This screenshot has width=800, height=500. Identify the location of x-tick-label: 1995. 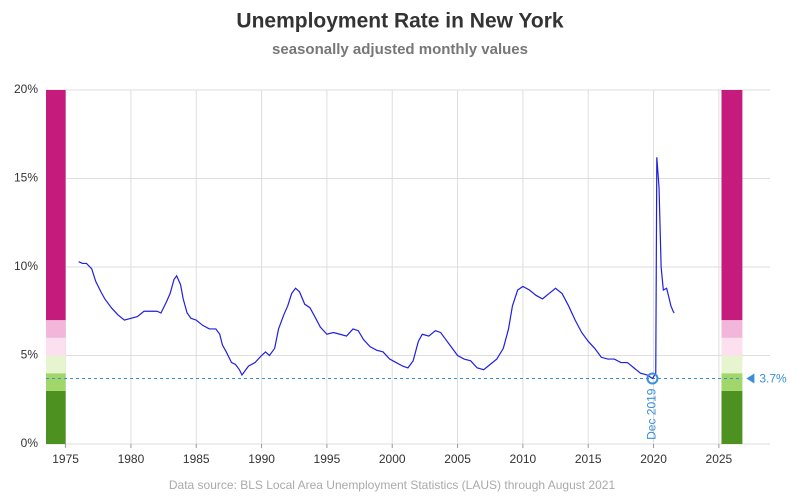
(327, 459).